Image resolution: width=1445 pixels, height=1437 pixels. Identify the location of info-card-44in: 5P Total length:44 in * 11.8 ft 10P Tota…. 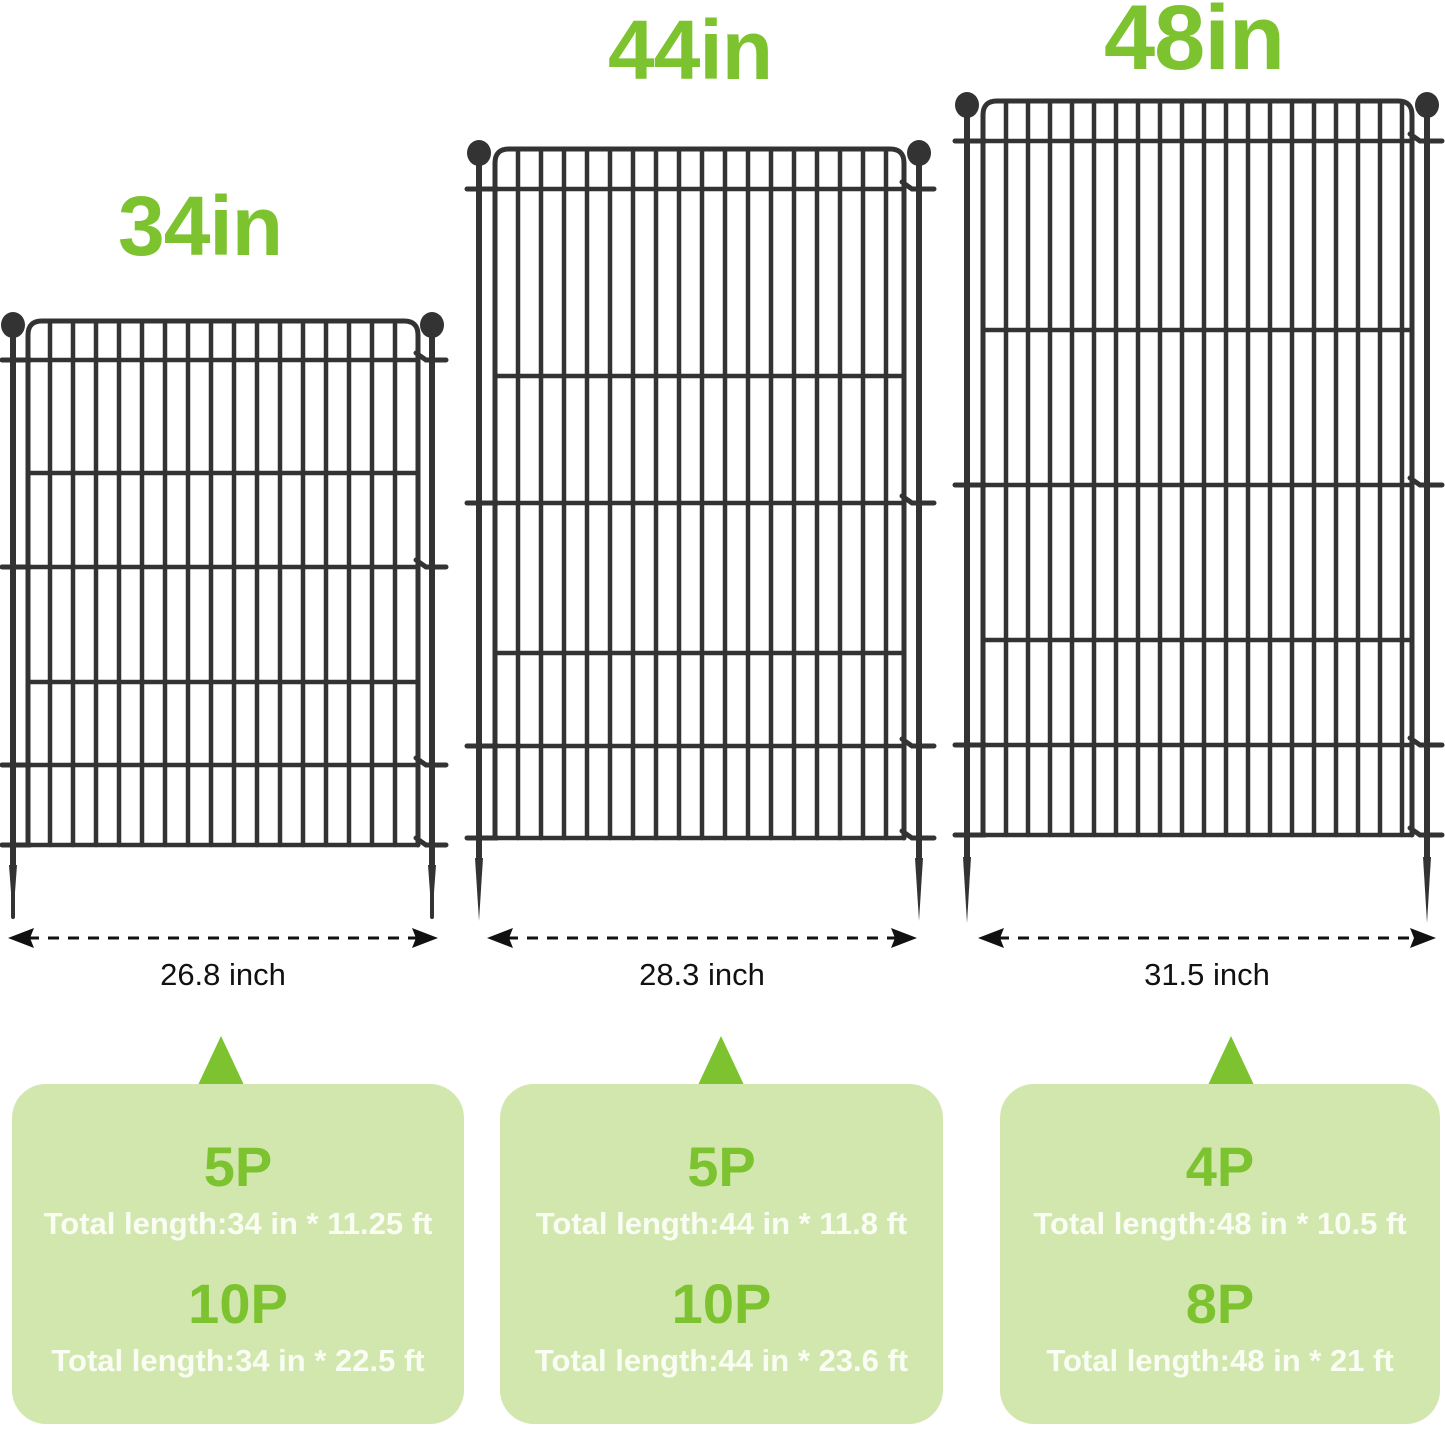
(721, 1254).